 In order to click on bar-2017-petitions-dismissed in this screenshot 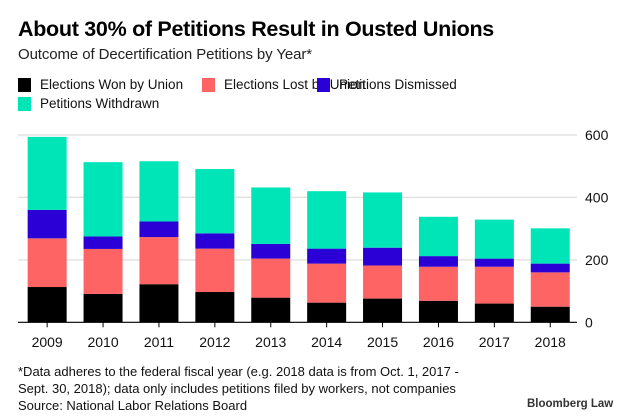, I will do `click(494, 262)`.